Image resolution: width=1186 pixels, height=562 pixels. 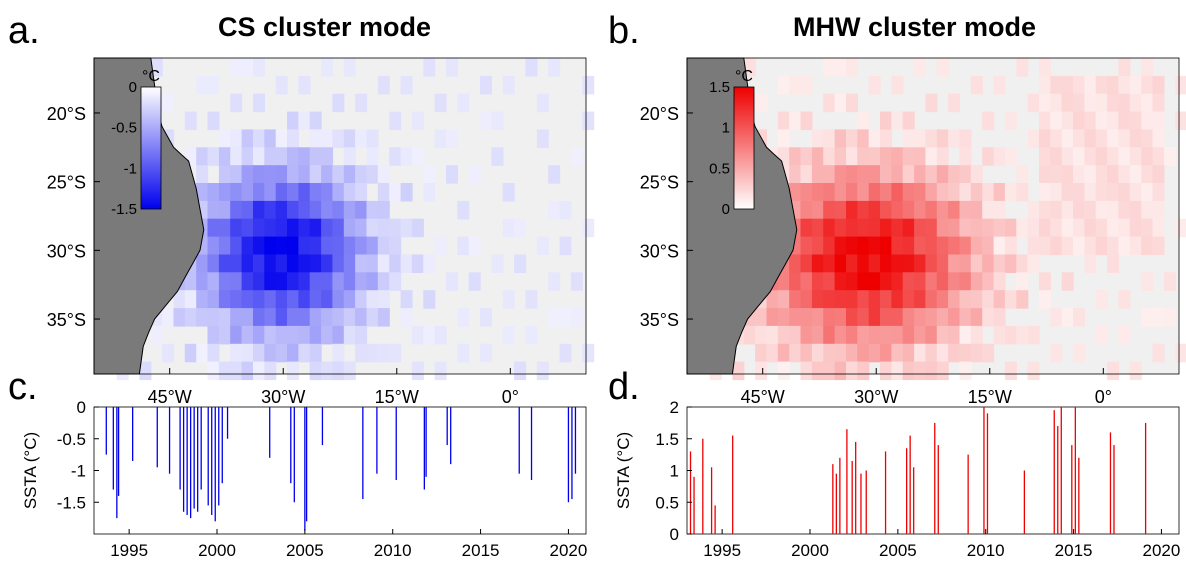 What do you see at coordinates (624, 387) in the screenshot?
I see `panel-d-letter: d.` at bounding box center [624, 387].